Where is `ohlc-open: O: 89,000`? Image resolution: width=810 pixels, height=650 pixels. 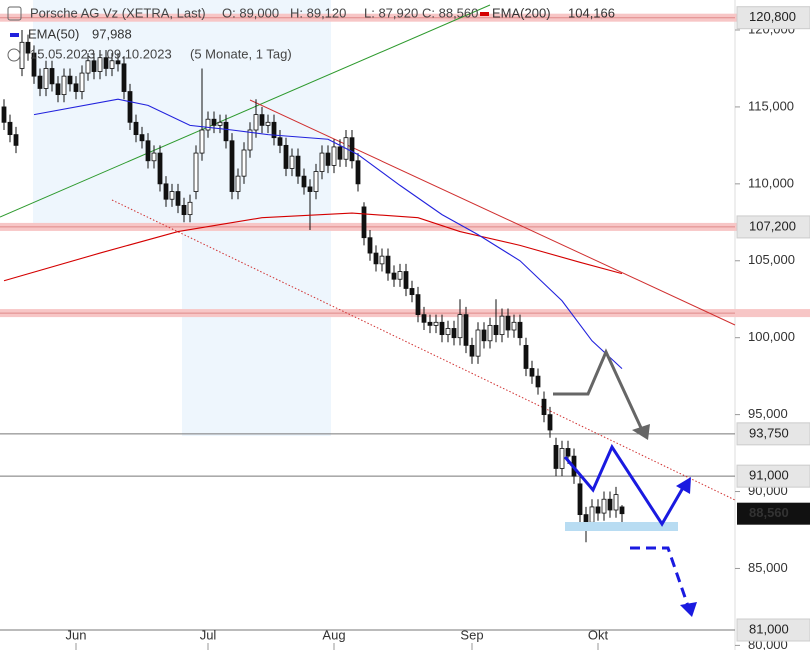 ohlc-open: O: 89,000 is located at coordinates (250, 12).